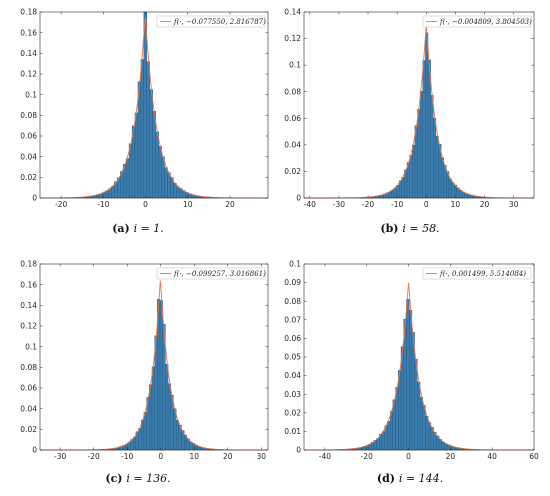 The image size is (550, 496). What do you see at coordinates (292, 431) in the screenshot?
I see `y-tick-label: 0.01` at bounding box center [292, 431].